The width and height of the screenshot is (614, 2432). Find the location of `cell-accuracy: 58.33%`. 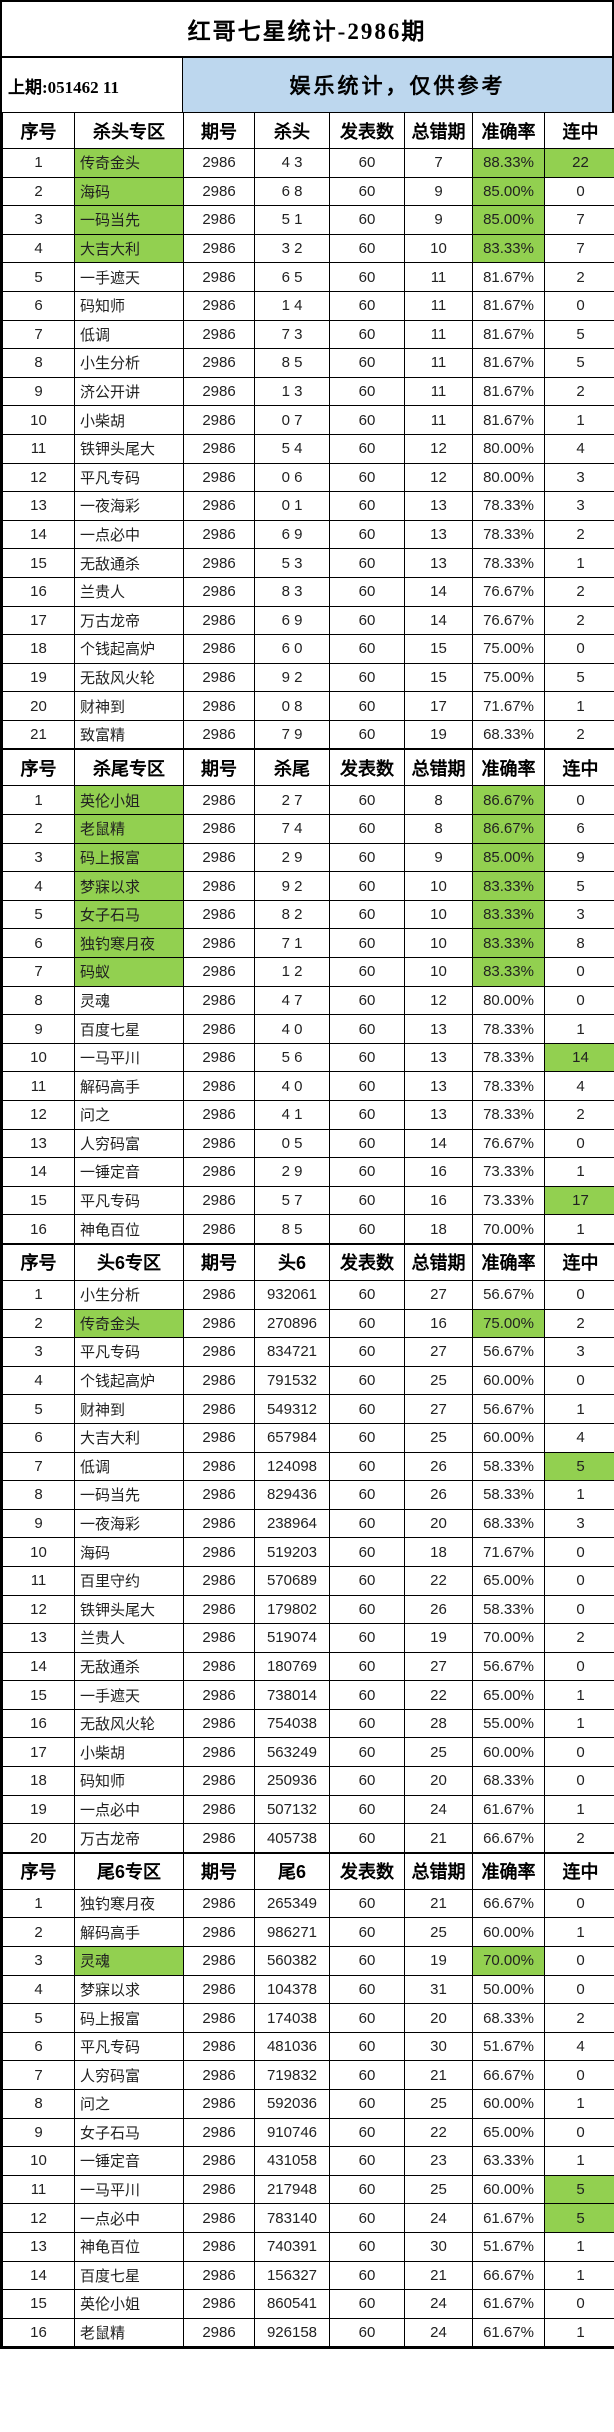

cell-accuracy: 58.33% is located at coordinates (508, 1609).